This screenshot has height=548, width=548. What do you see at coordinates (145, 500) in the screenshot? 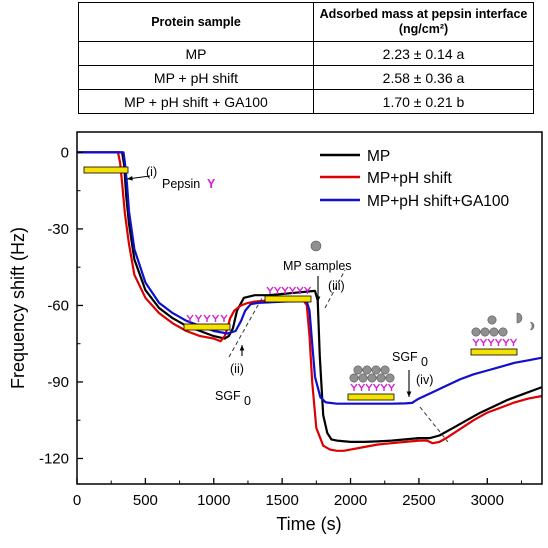
I see `x-tick-label: 500` at bounding box center [145, 500].